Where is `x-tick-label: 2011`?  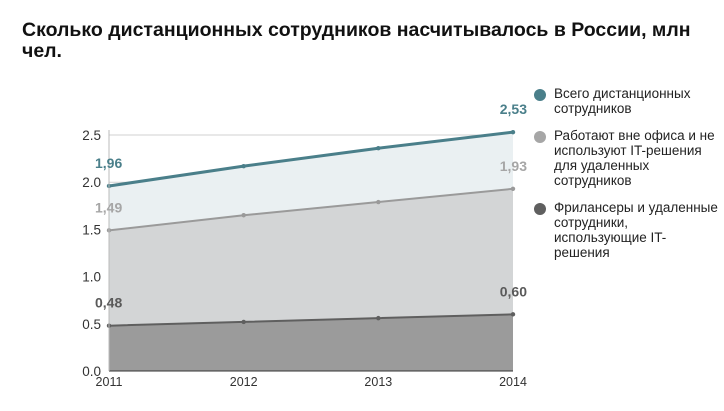
x-tick-label: 2011 is located at coordinates (109, 382).